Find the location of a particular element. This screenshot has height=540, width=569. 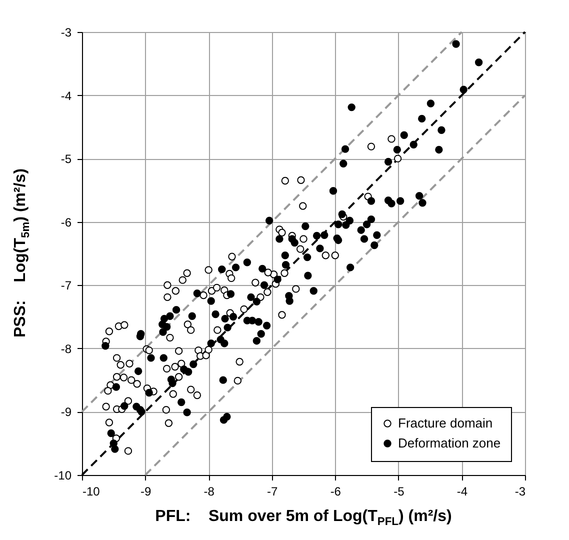

y-tick-label: -6 is located at coordinates (66, 222).